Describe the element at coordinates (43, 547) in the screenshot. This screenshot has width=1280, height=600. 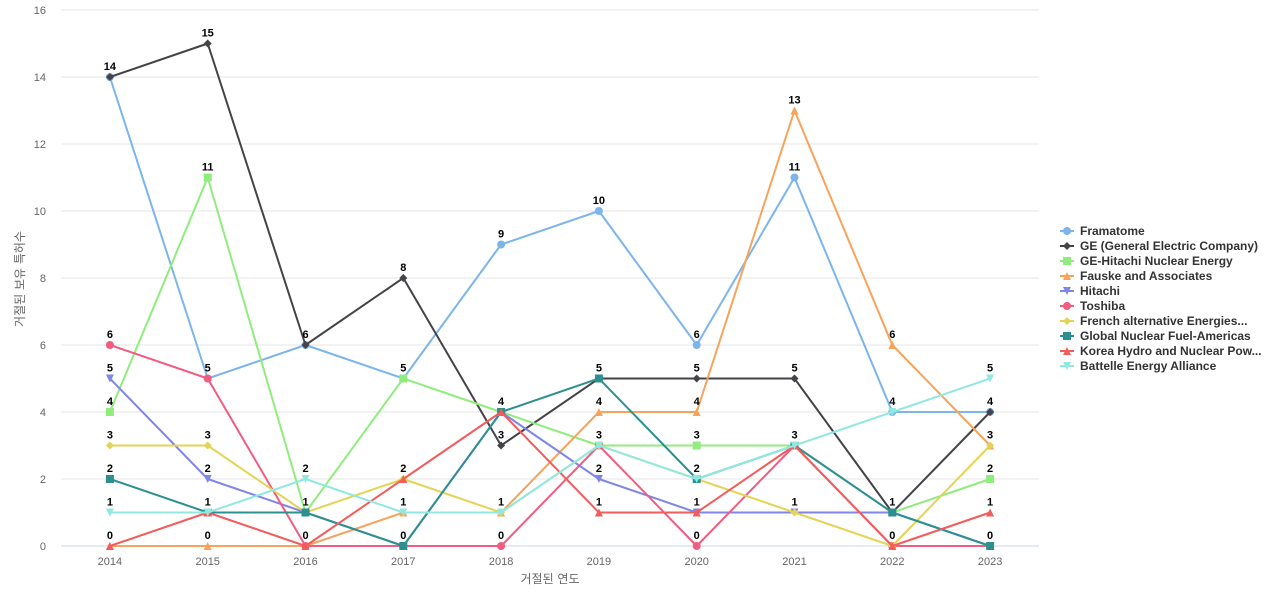
I see `y-tick-label: 0` at that location.